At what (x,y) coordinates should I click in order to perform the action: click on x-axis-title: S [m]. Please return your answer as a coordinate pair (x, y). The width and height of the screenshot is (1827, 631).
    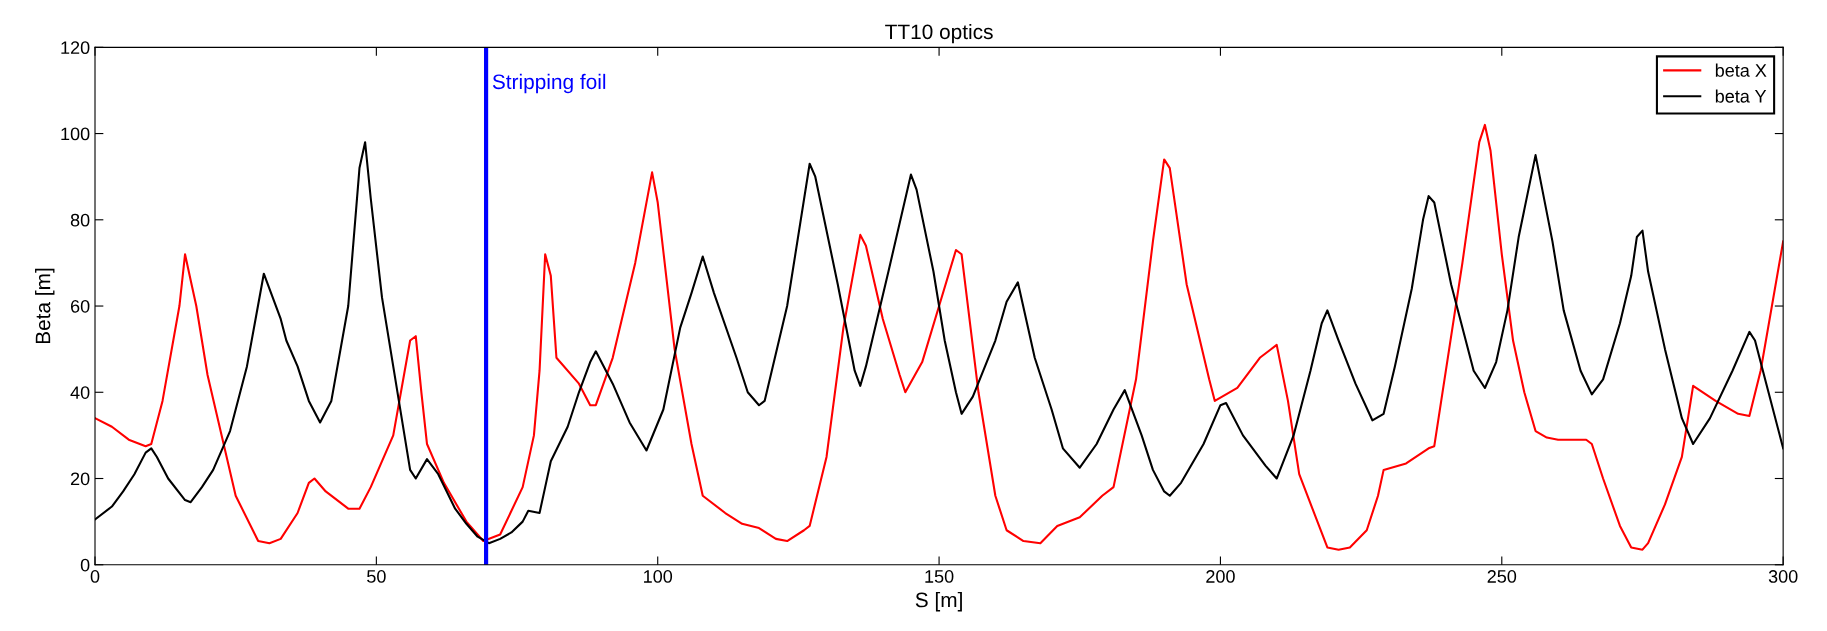
    Looking at the image, I should click on (938, 601).